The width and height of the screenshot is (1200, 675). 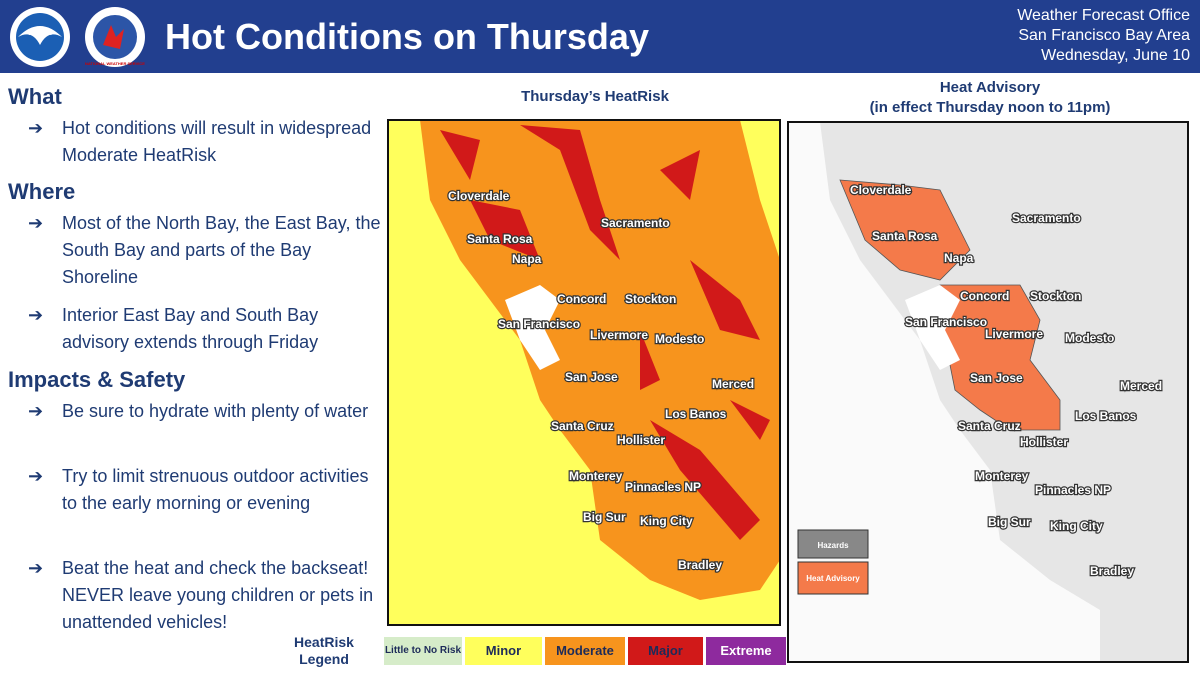 What do you see at coordinates (503, 651) in the screenshot?
I see `legend-item: Minor` at bounding box center [503, 651].